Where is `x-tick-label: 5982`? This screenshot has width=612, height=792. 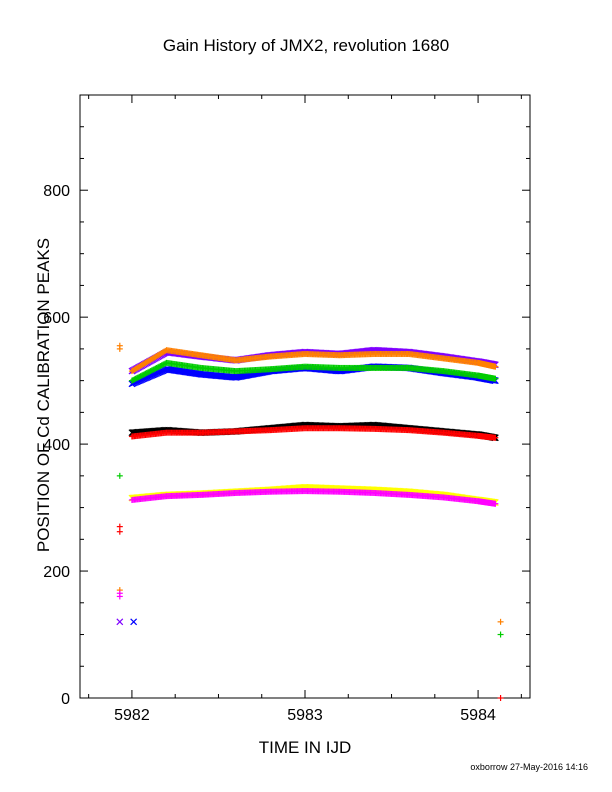
x-tick-label: 5982 is located at coordinates (132, 715).